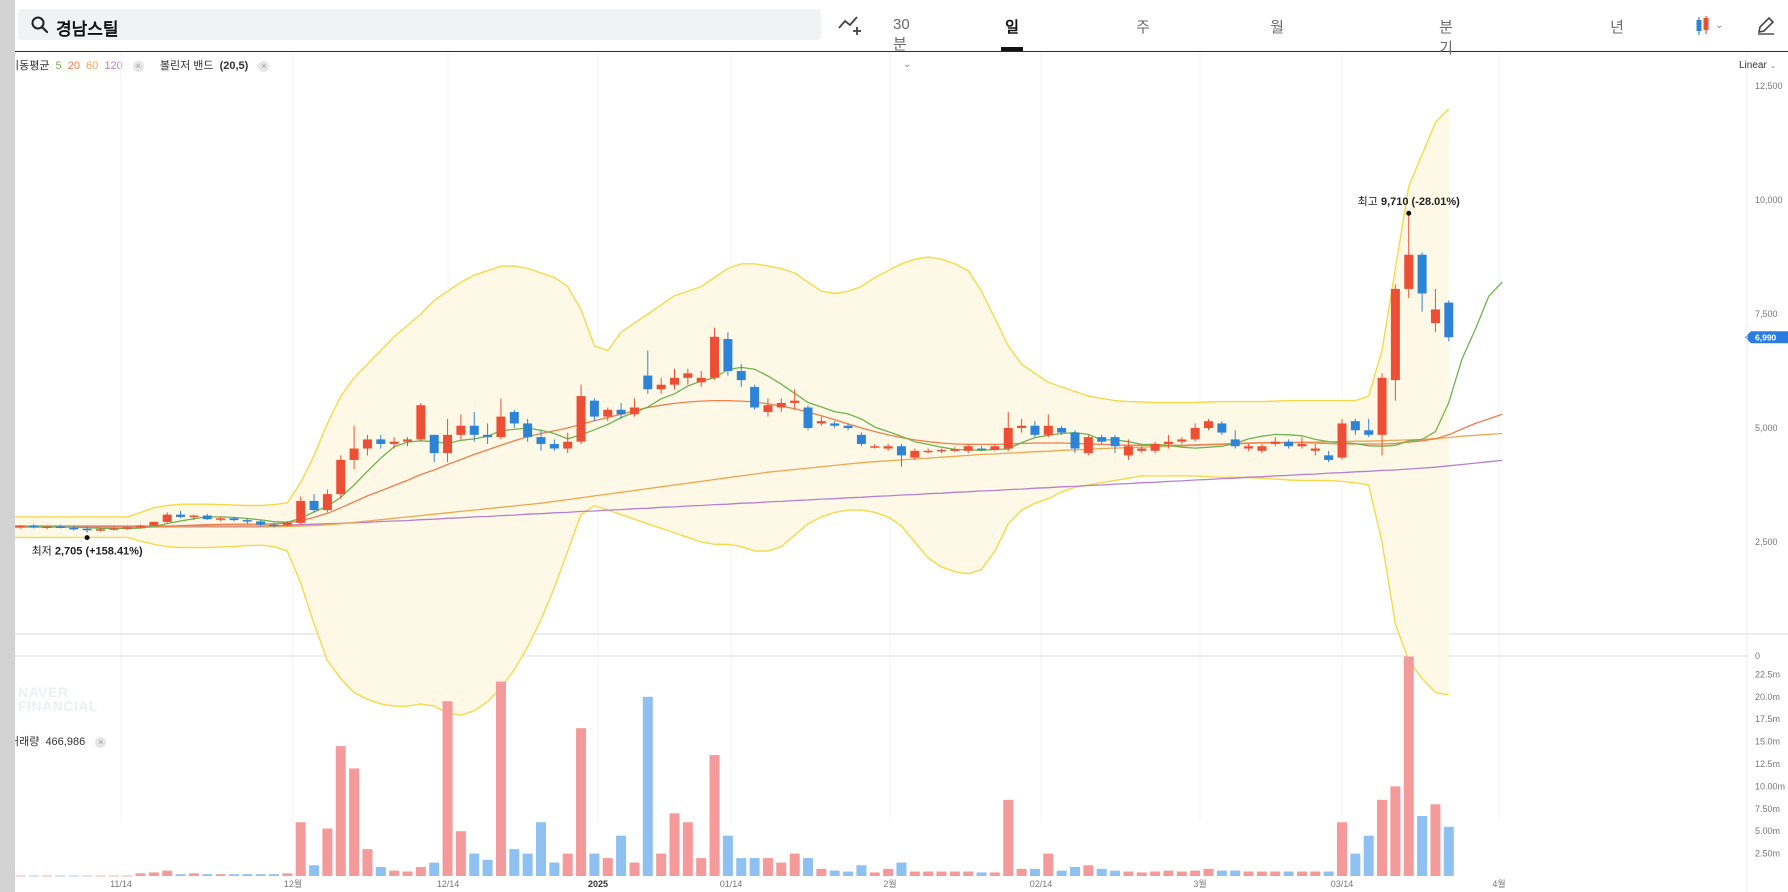  I want to click on line-chart-plus-icon, so click(850, 25).